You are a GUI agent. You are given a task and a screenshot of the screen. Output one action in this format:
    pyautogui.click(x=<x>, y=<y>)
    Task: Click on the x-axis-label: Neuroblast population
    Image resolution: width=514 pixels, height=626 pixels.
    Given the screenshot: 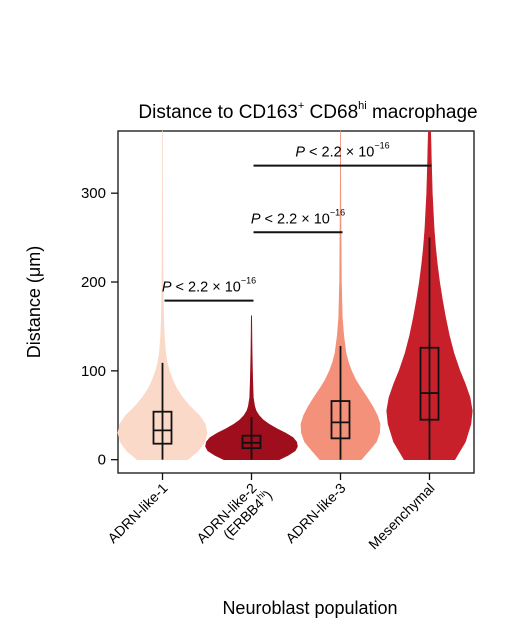 What is the action you would take?
    pyautogui.click(x=309, y=608)
    